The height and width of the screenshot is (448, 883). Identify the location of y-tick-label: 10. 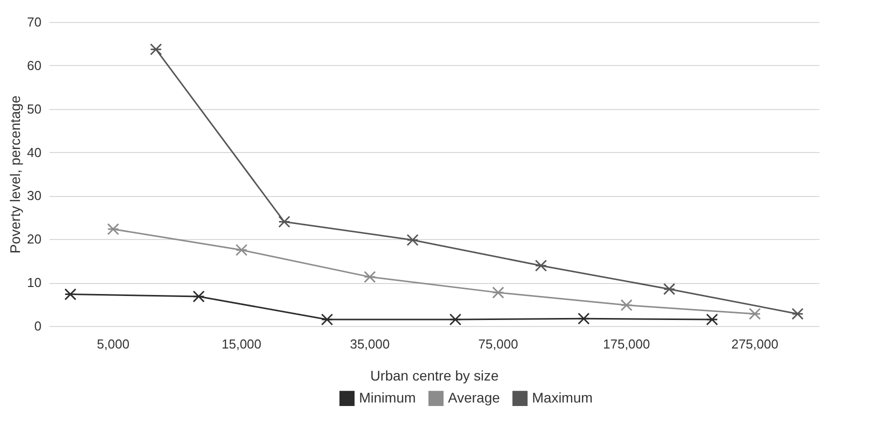
(34, 282).